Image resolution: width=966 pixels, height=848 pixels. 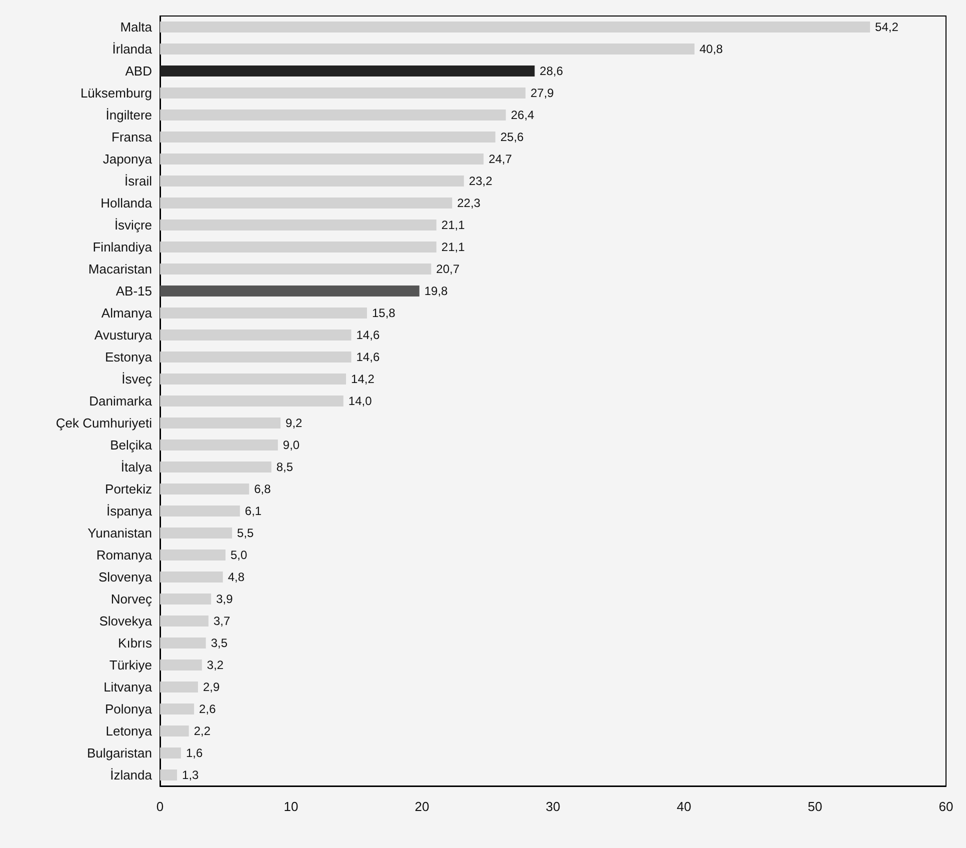 What do you see at coordinates (219, 643) in the screenshot?
I see `data-label: 3,5` at bounding box center [219, 643].